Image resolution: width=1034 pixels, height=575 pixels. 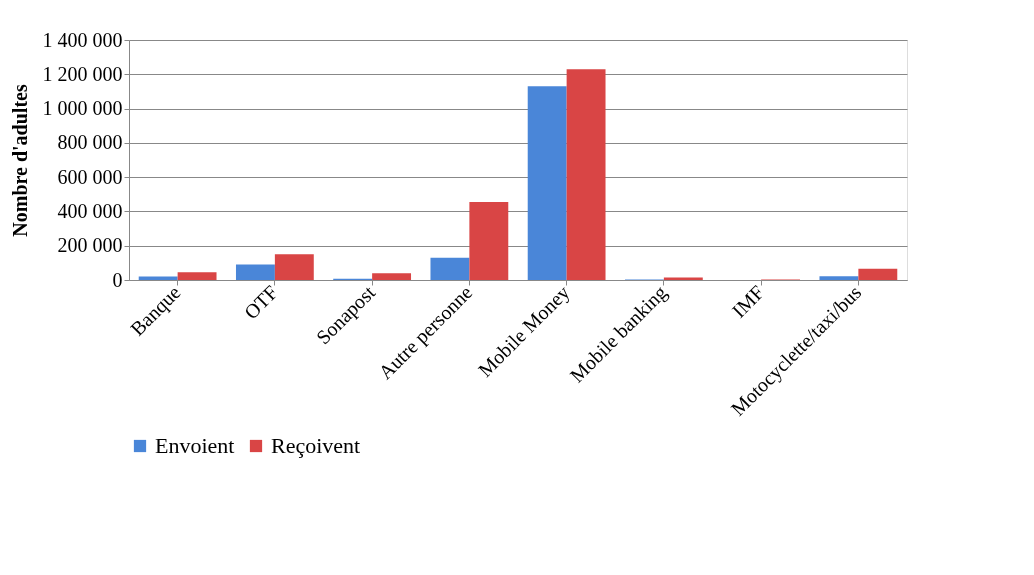 What do you see at coordinates (19, 160) in the screenshot?
I see `y-axis-title: Nombre d'adultes` at bounding box center [19, 160].